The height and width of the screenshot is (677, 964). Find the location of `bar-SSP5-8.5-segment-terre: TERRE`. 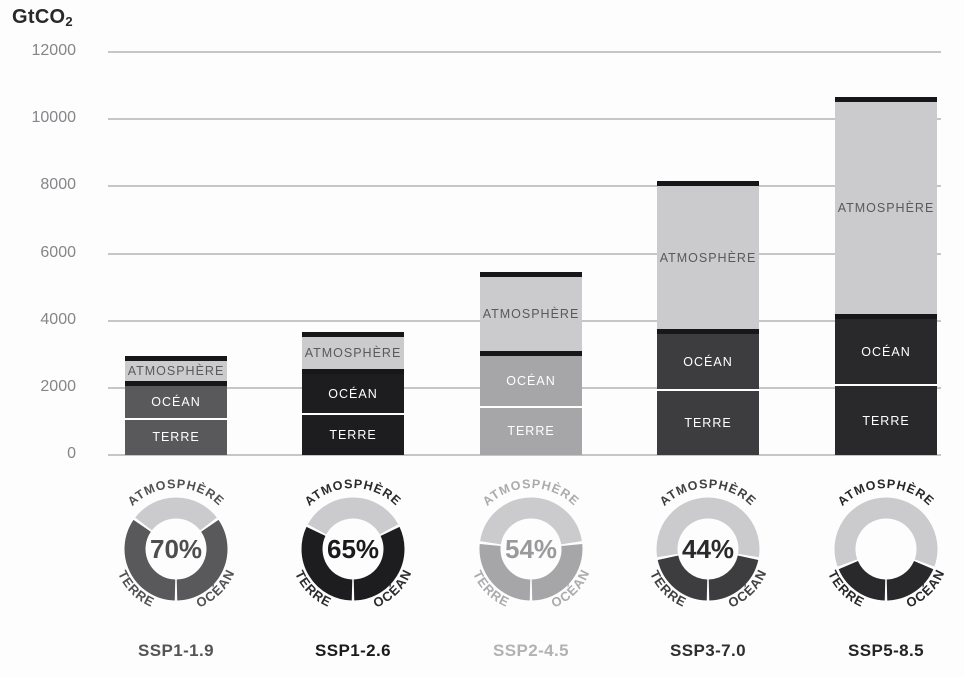

bar-SSP5-8.5-segment-terre: TERRE is located at coordinates (886, 420).